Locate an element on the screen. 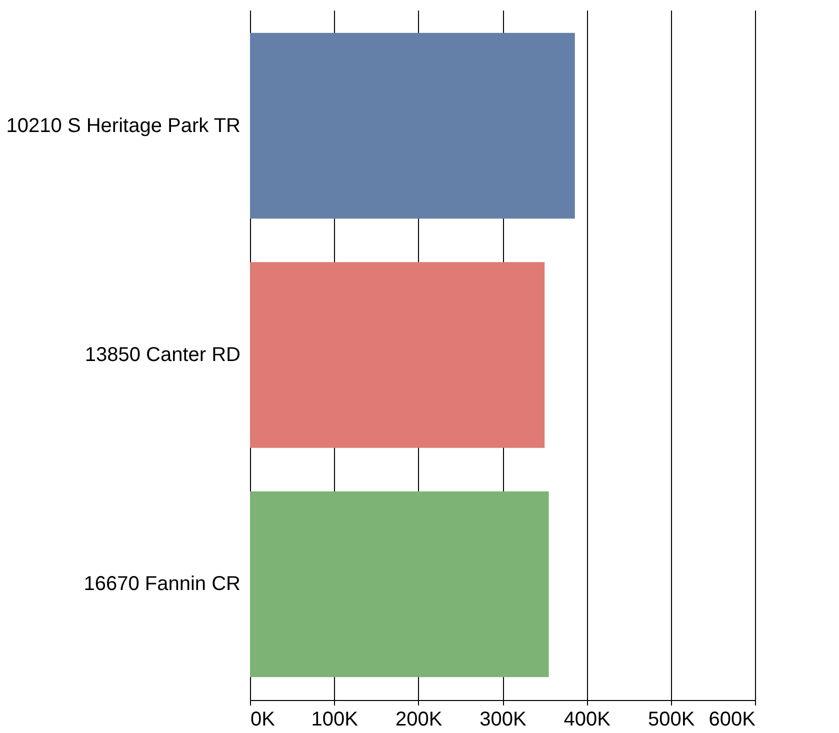 This screenshot has width=839, height=733. x-tick-label: 0K is located at coordinates (263, 719).